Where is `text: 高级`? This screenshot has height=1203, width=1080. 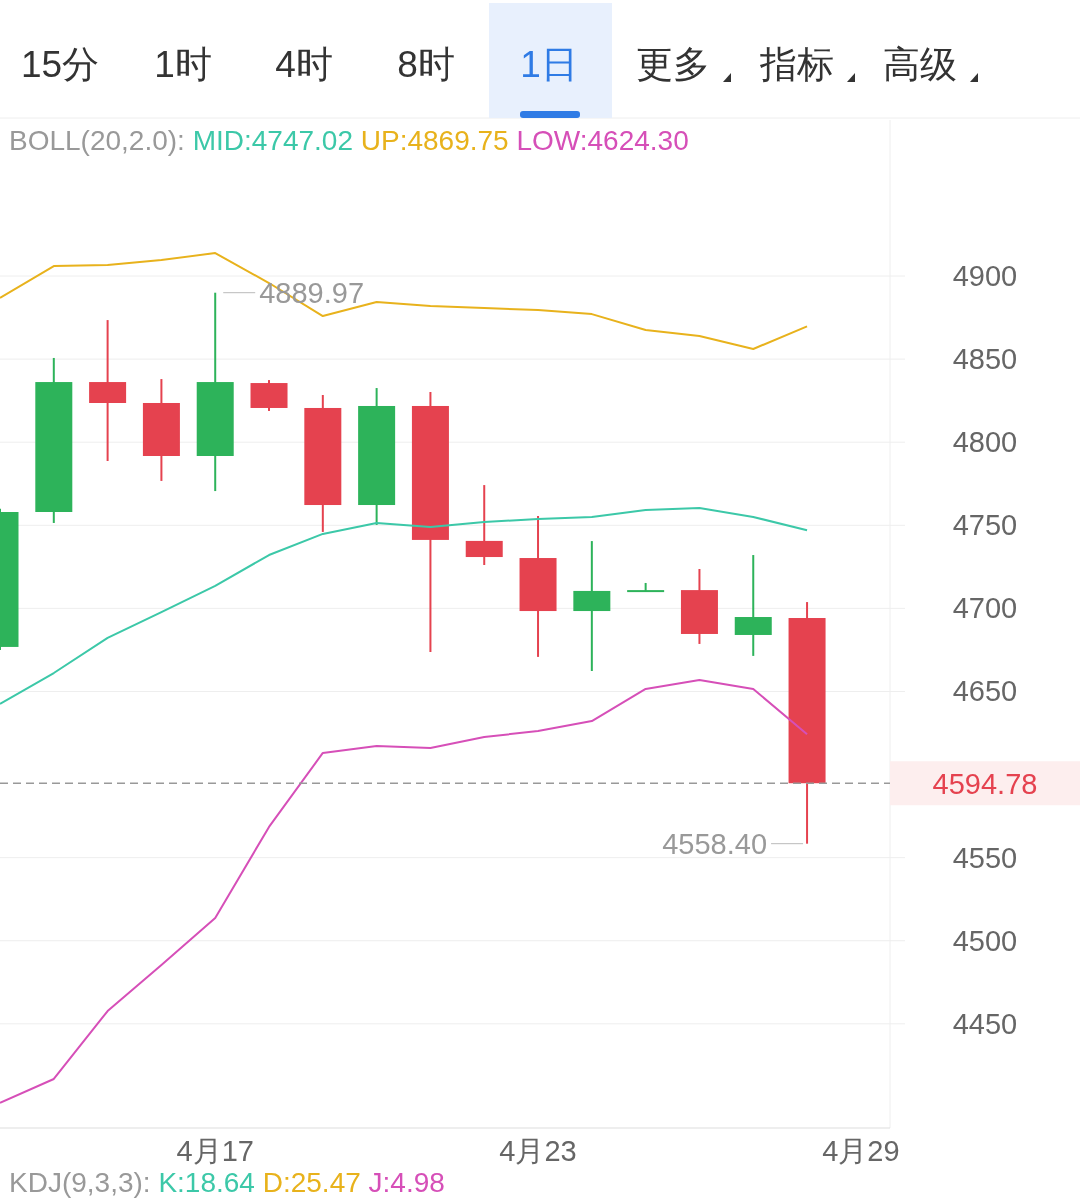 text: 高级 is located at coordinates (920, 64).